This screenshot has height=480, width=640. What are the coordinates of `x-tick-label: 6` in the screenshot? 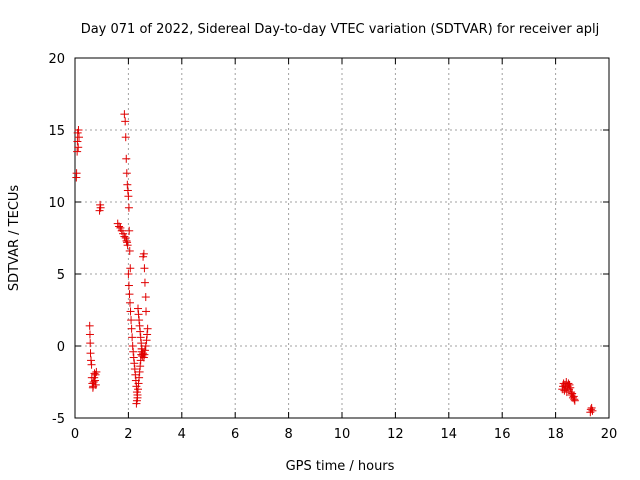 It's located at (235, 434).